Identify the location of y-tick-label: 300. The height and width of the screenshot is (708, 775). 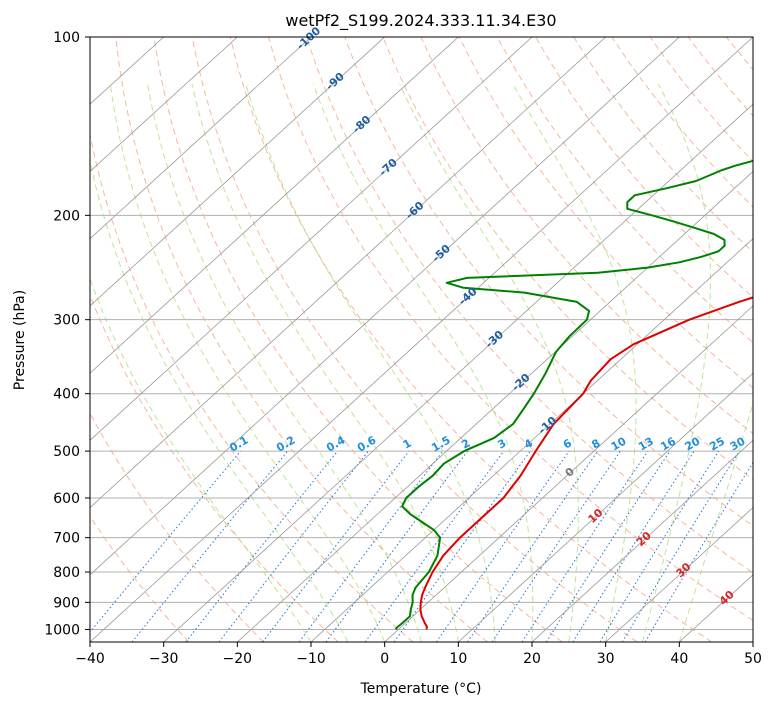
(66, 321).